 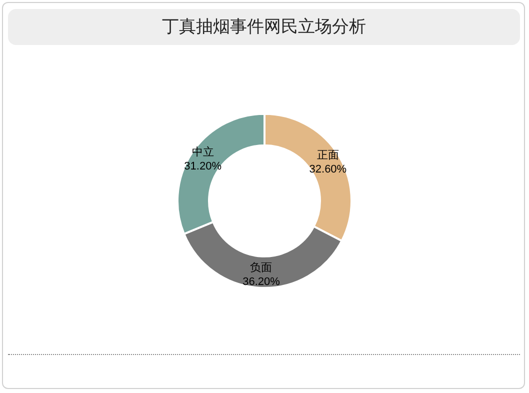 I want to click on slice-label: 正面, so click(x=327, y=155).